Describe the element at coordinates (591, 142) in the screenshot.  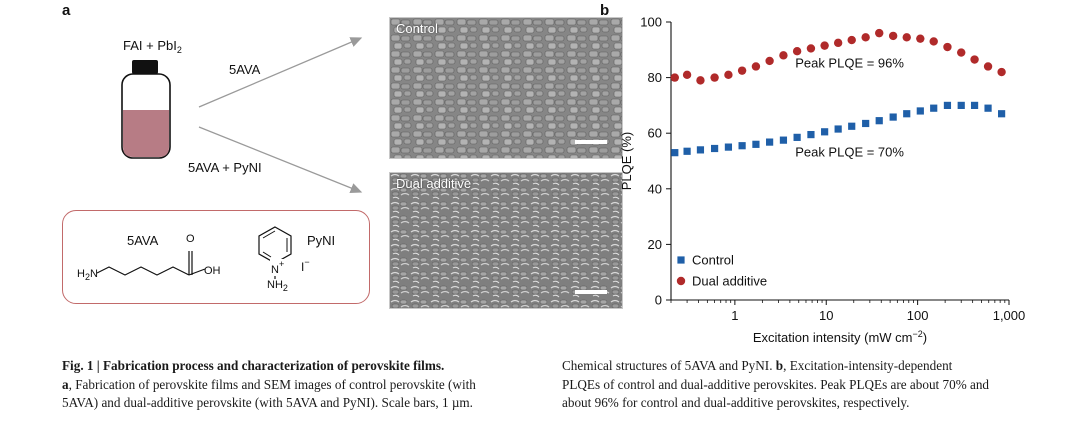
I see `scale-bar-control` at that location.